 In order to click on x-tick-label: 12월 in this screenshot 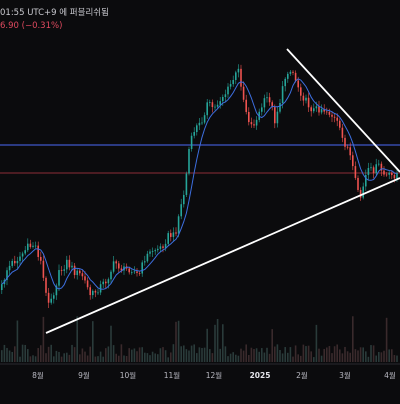, I will do `click(214, 375)`.